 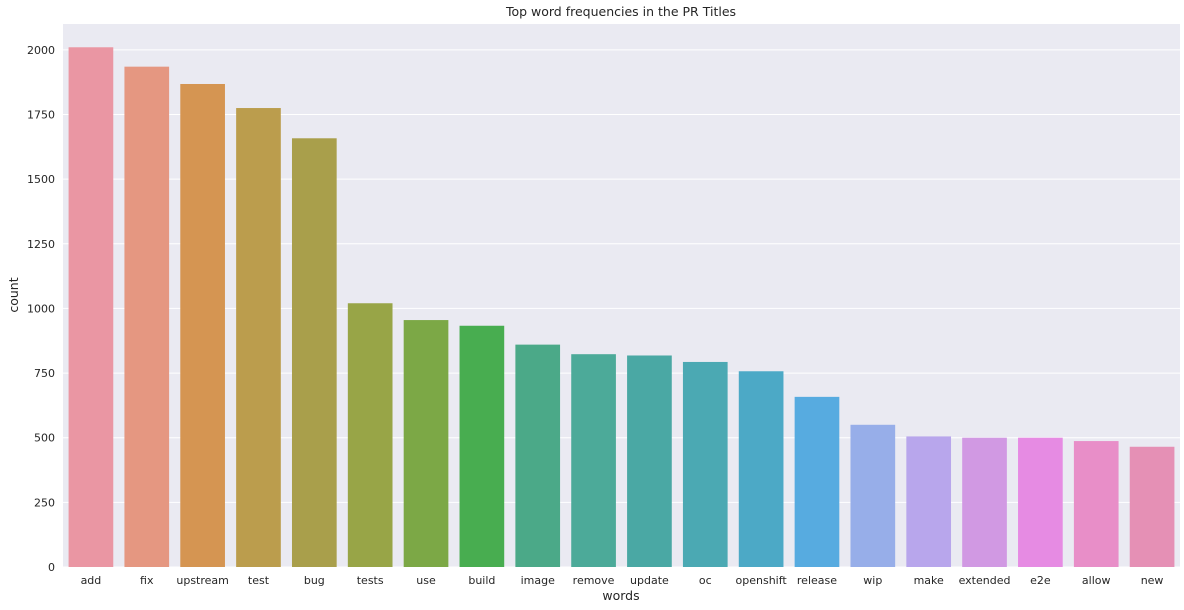 What do you see at coordinates (51, 567) in the screenshot?
I see `y-tick-label: 0` at bounding box center [51, 567].